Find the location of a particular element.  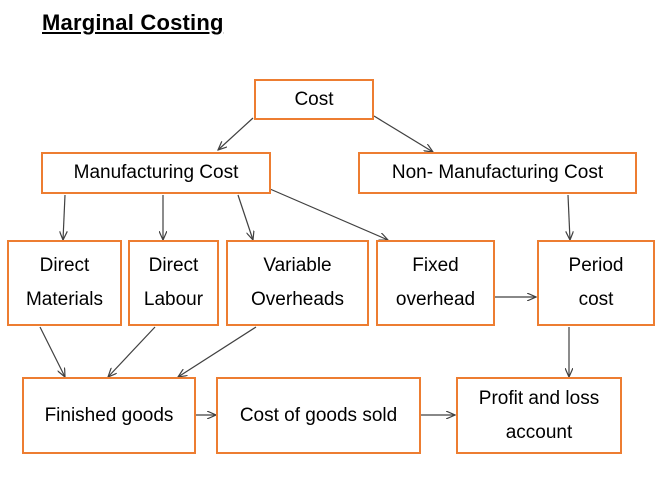

arrow-manufacturing-to-variable-overheads is located at coordinates (245, 217).